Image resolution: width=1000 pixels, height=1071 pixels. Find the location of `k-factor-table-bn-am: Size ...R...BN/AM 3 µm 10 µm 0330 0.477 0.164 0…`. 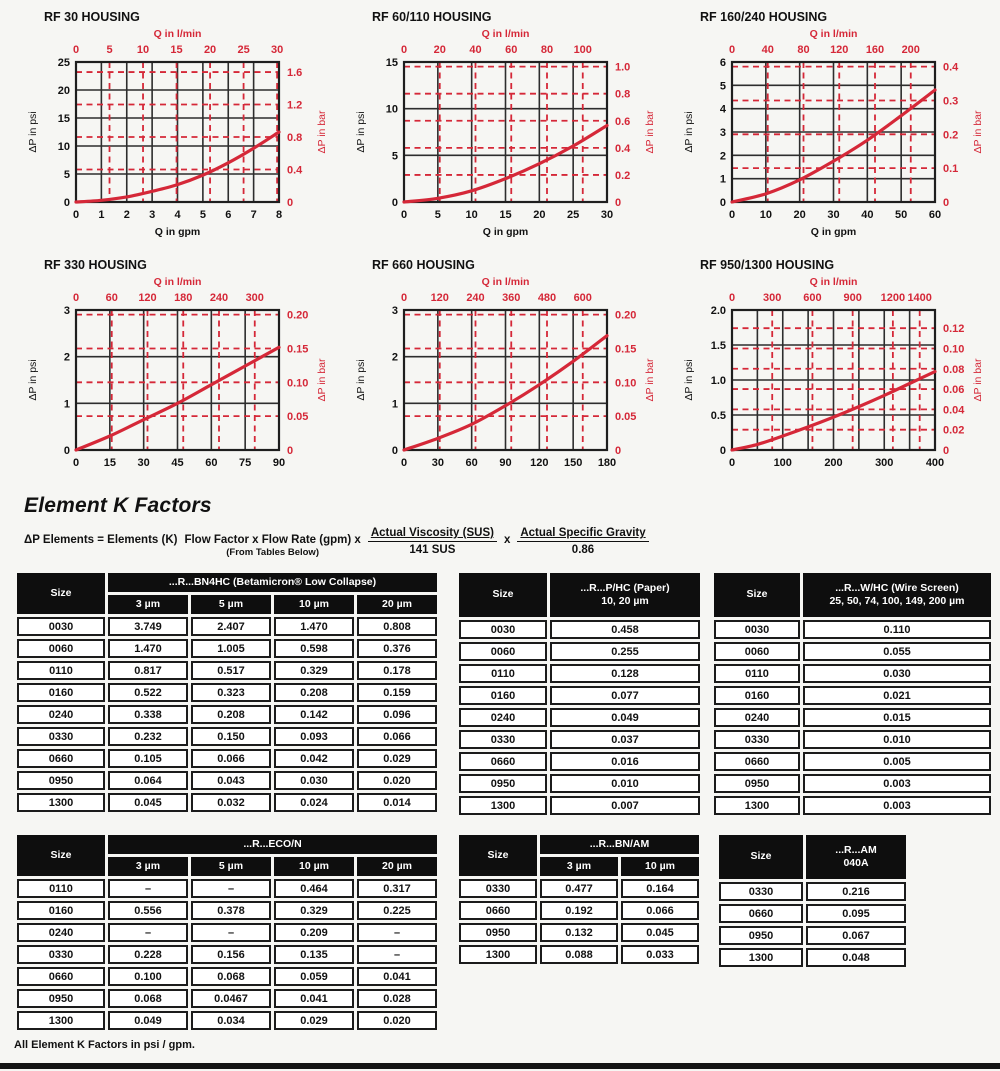

k-factor-table-bn-am: Size ...R...BN/AM 3 µm 10 µm 0330 0.477 0.164 0… is located at coordinates (579, 899).